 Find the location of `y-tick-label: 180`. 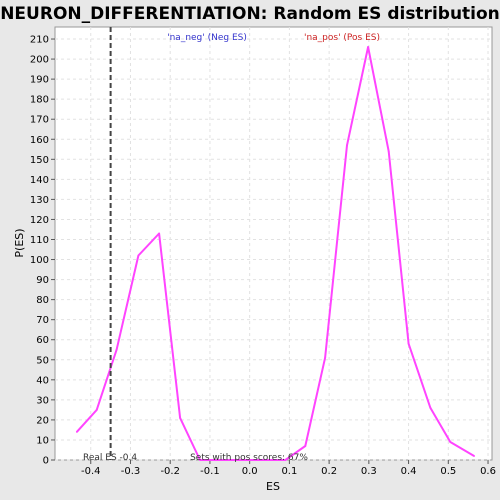

y-tick-label: 180 is located at coordinates (39, 100).